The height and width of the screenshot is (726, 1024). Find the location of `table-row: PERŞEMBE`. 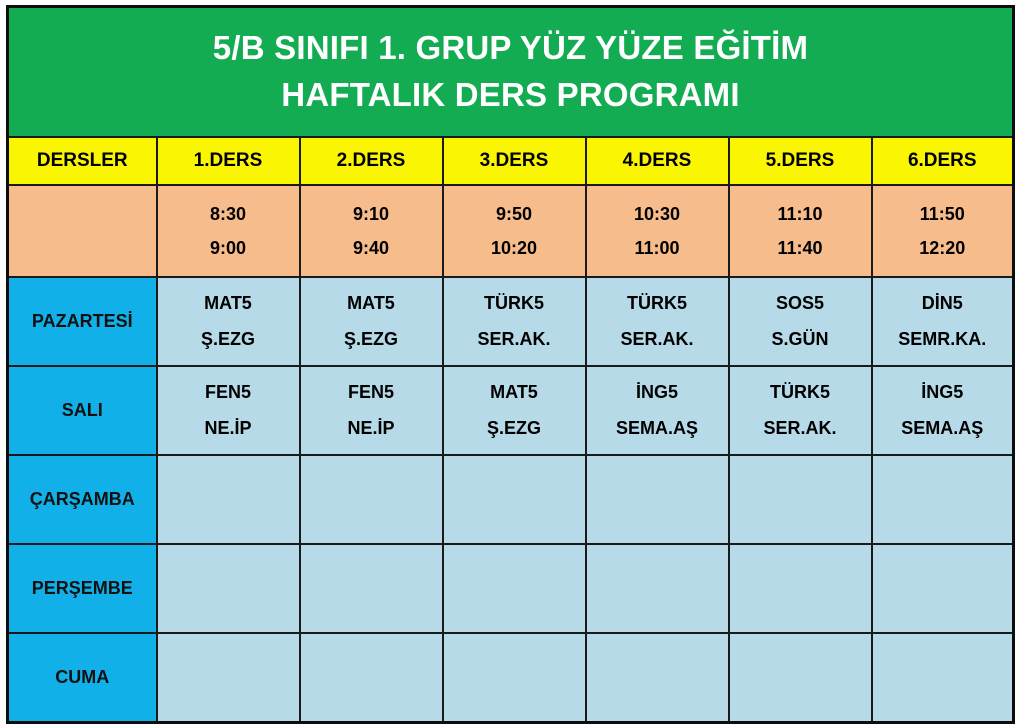

table-row: PERŞEMBE is located at coordinates (510, 588).